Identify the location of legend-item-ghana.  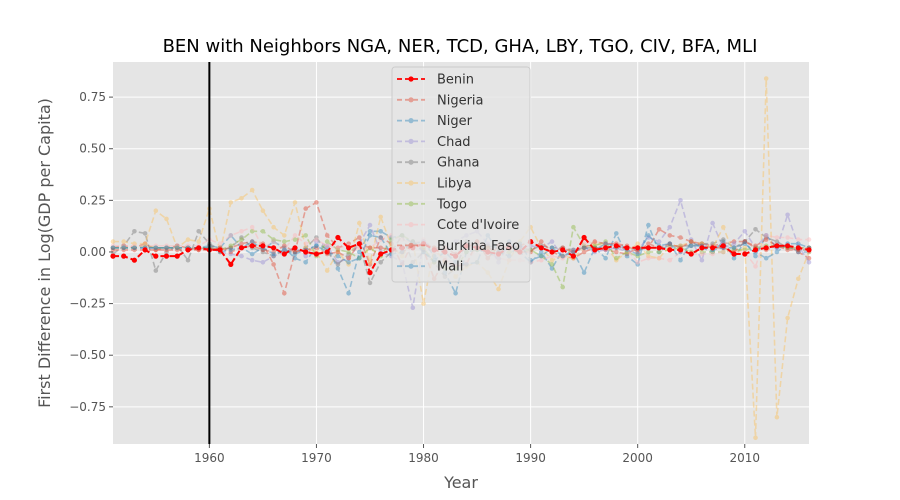
(411, 162).